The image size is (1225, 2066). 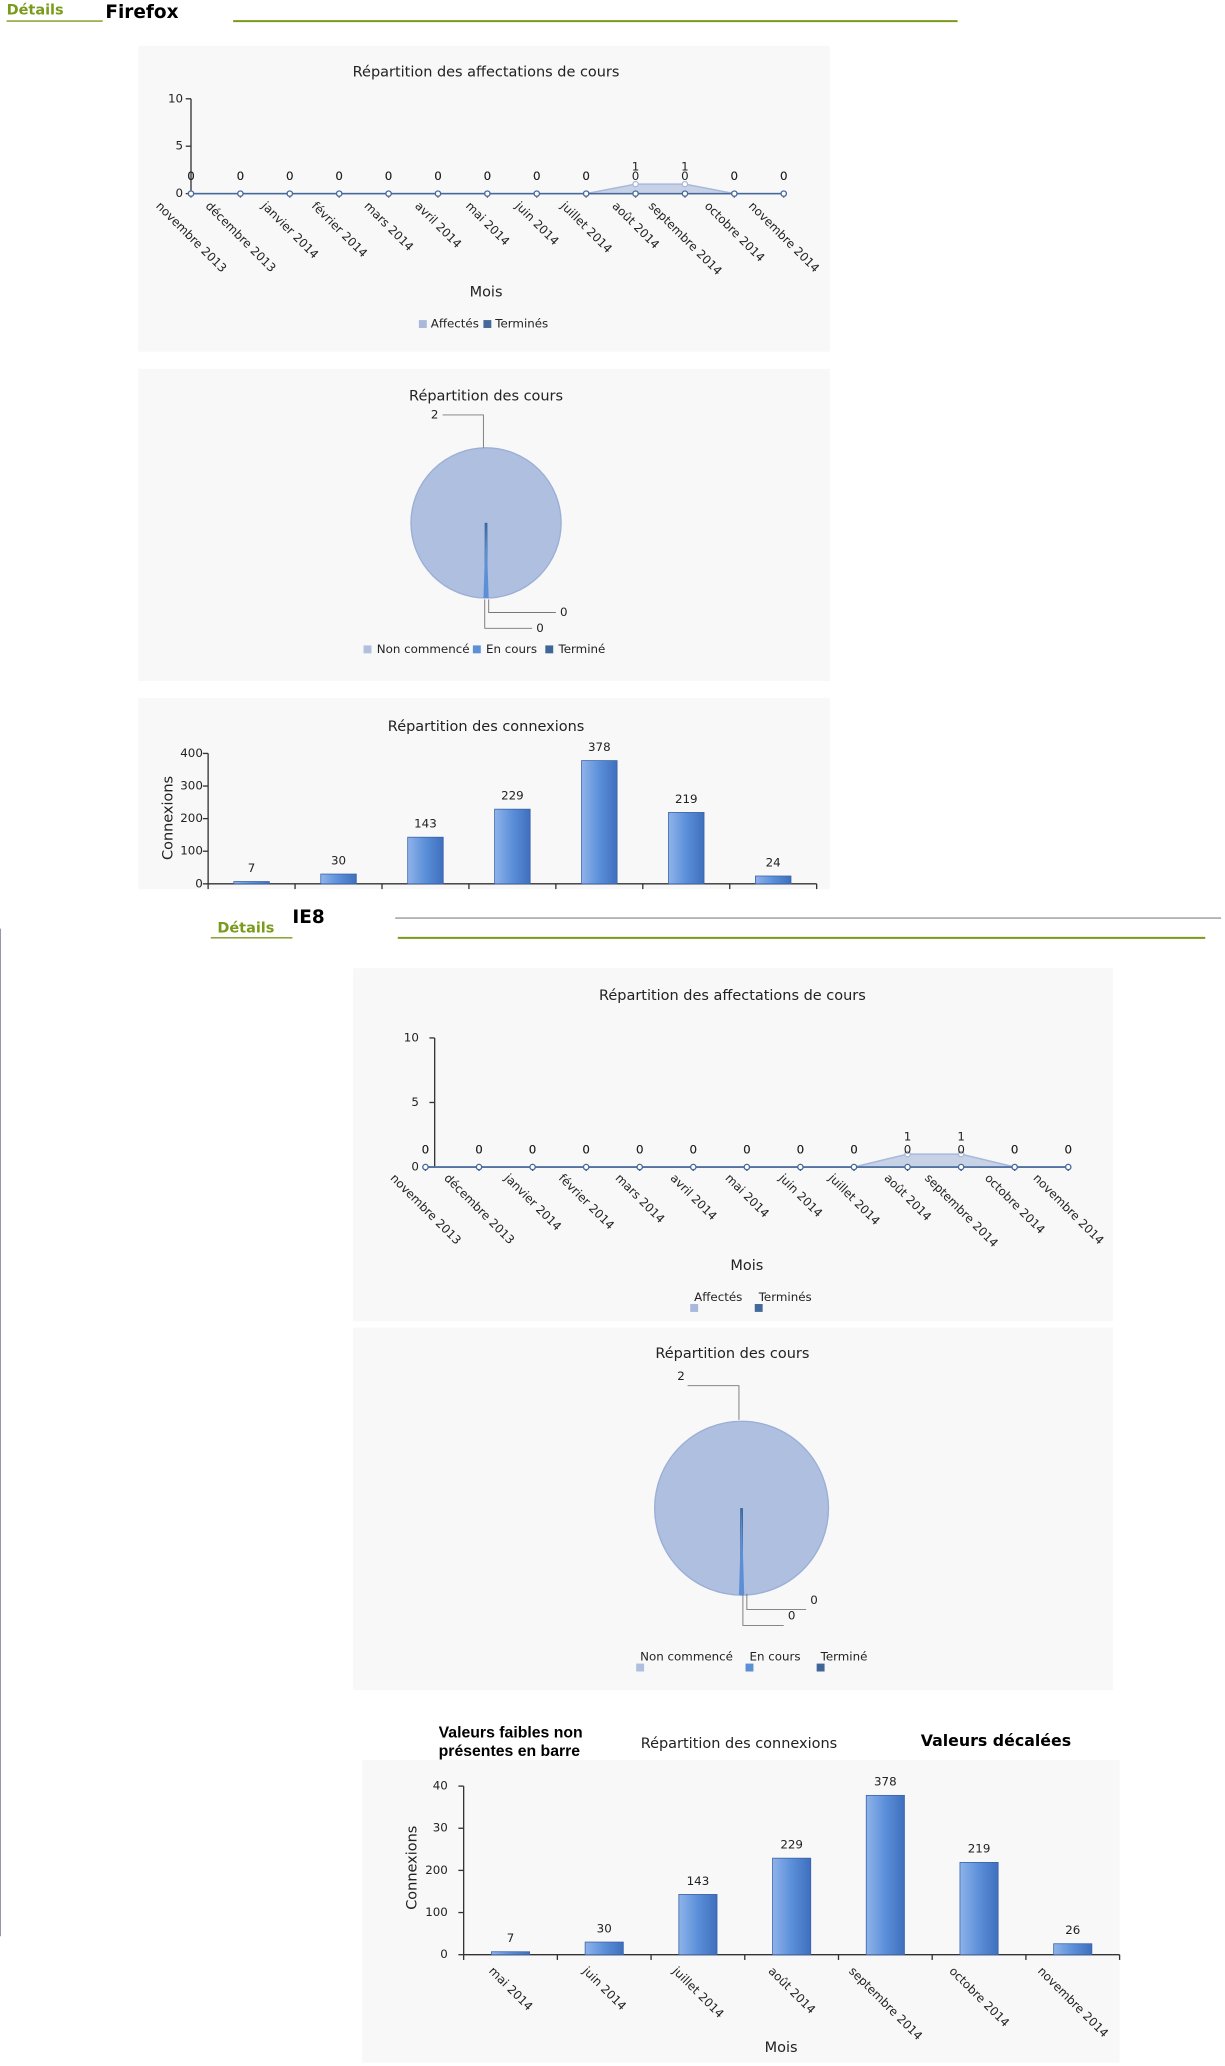 I want to click on y-tick-label: 40, so click(x=440, y=1786).